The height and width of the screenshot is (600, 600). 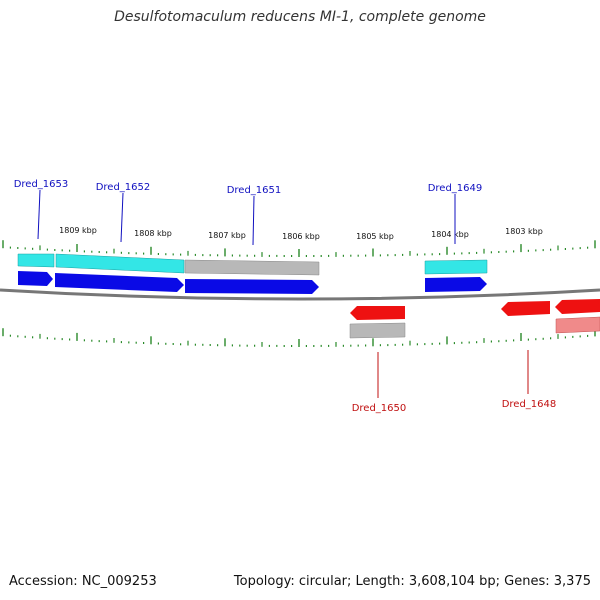 What do you see at coordinates (299, 337) in the screenshot?
I see `lower-ticks` at bounding box center [299, 337].